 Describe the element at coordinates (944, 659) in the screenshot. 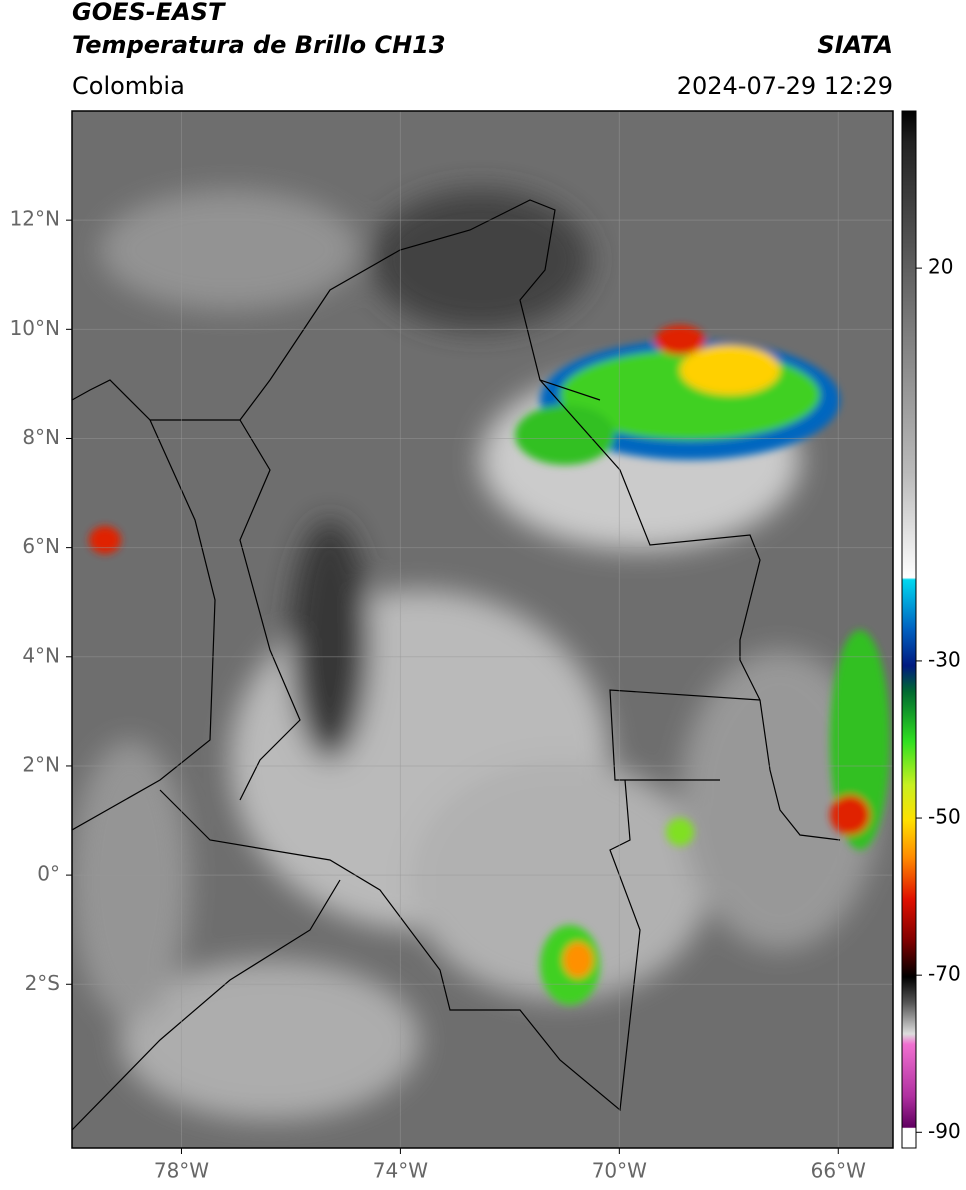

I see `colorbar-tick-label: -30` at that location.